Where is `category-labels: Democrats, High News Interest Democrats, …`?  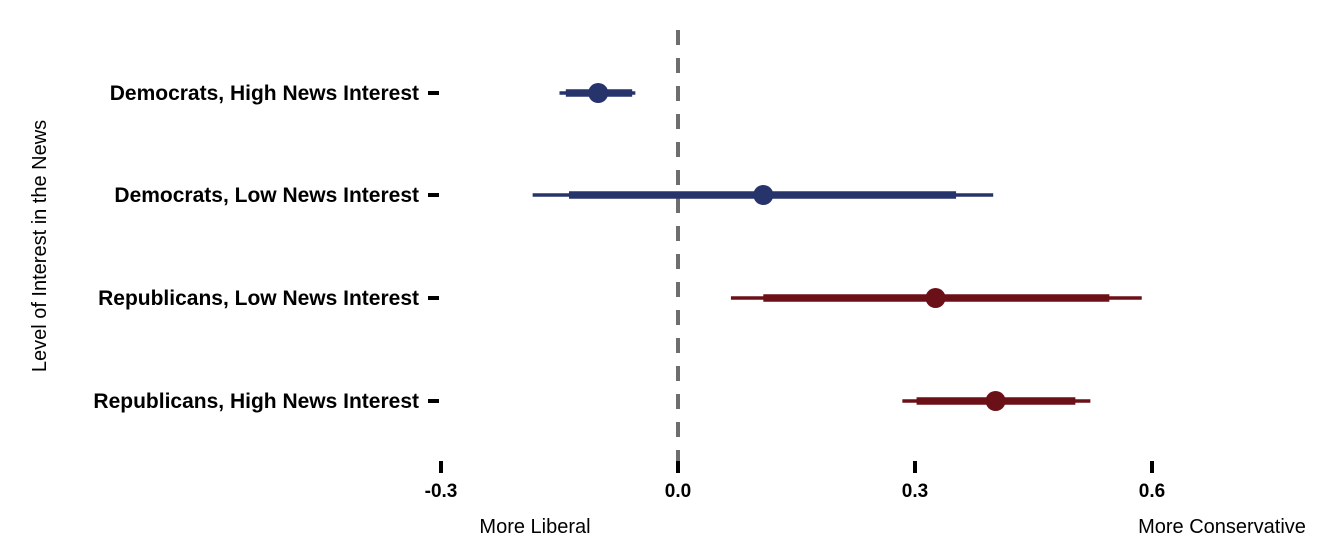
category-labels: Democrats, High News Interest Democrats, … is located at coordinates (256, 247).